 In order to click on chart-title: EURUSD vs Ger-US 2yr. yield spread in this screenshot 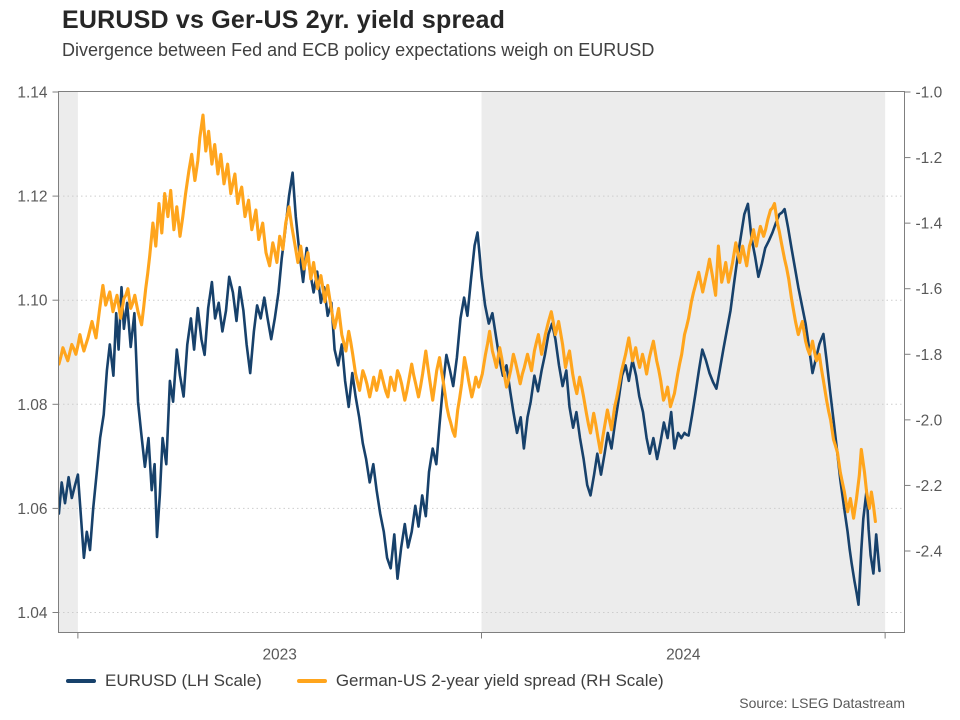, I will do `click(284, 20)`.